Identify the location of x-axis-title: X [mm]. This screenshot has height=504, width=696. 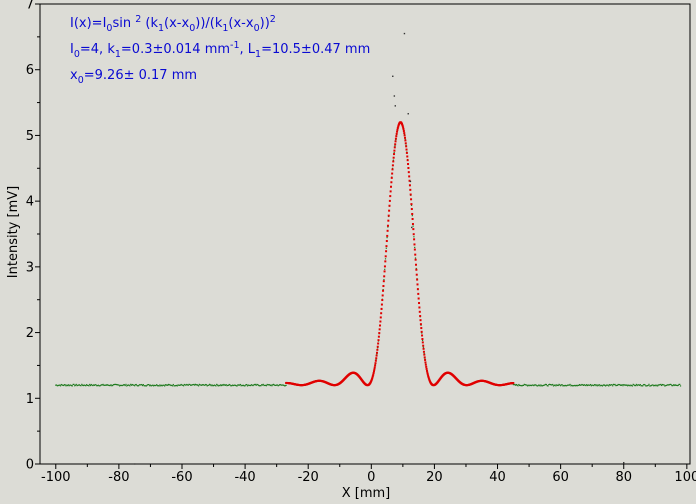
(366, 493).